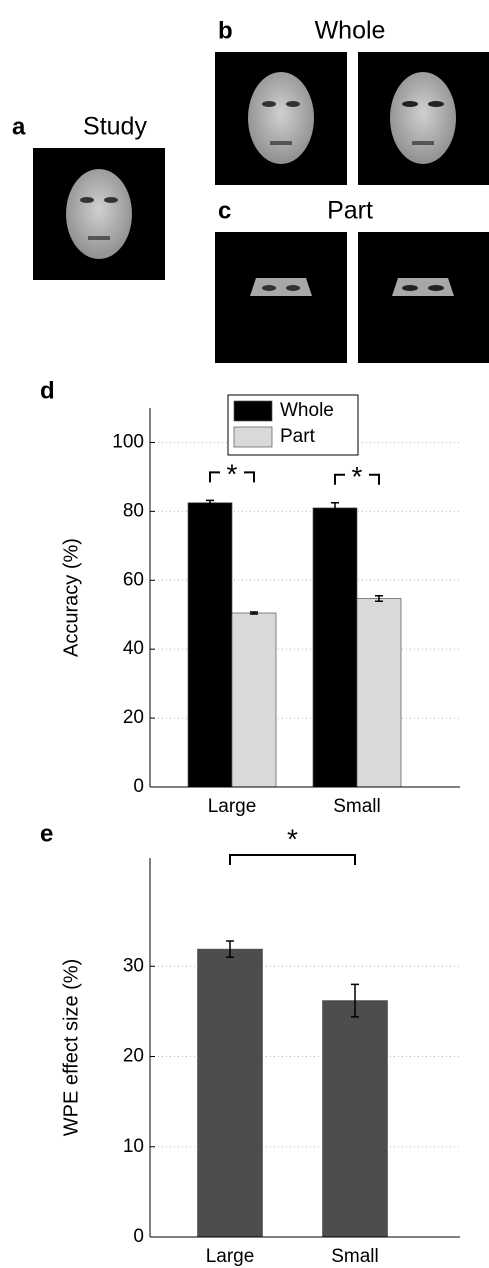 The height and width of the screenshot is (1268, 489). Describe the element at coordinates (133, 510) in the screenshot. I see `y-tick-label: 80` at that location.